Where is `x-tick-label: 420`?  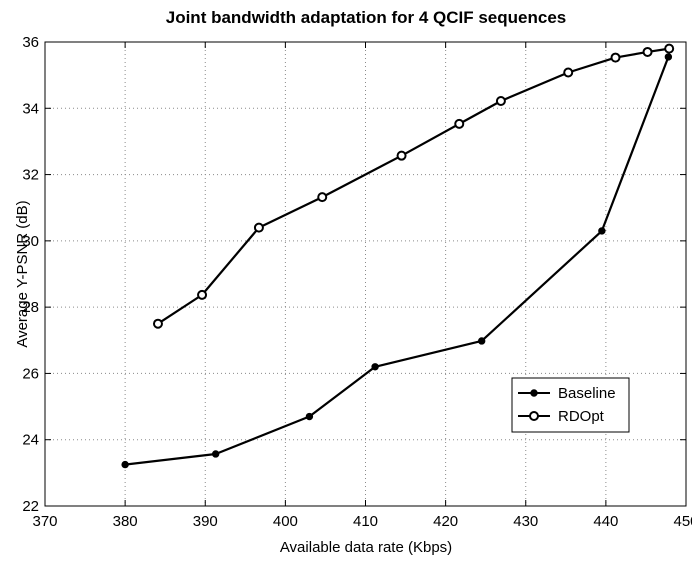 x-tick-label: 420 is located at coordinates (445, 521).